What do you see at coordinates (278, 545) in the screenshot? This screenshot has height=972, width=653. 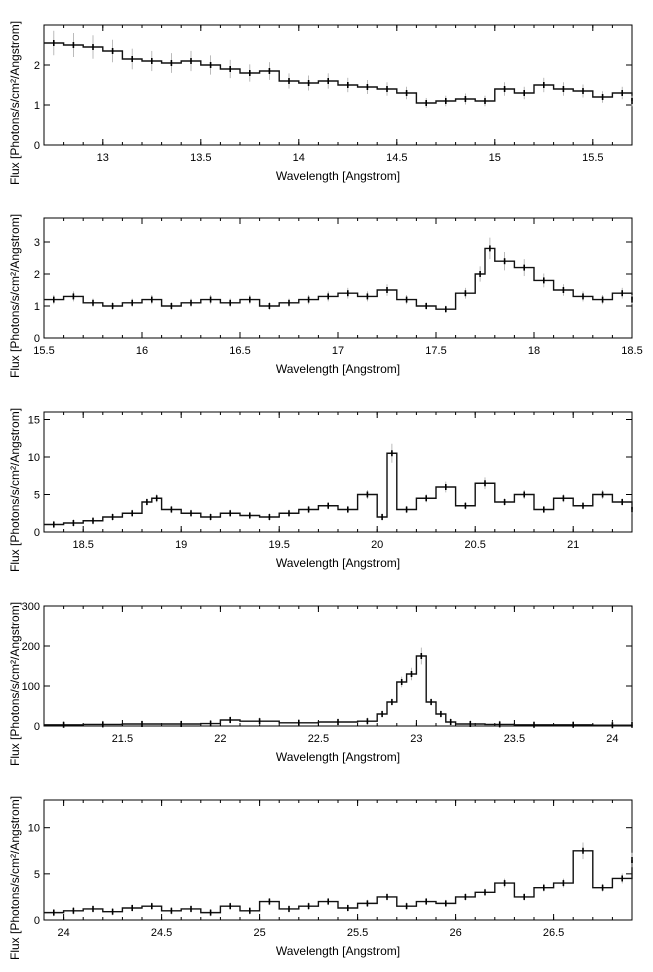 I see `x-tick-label: 19.5` at bounding box center [278, 545].